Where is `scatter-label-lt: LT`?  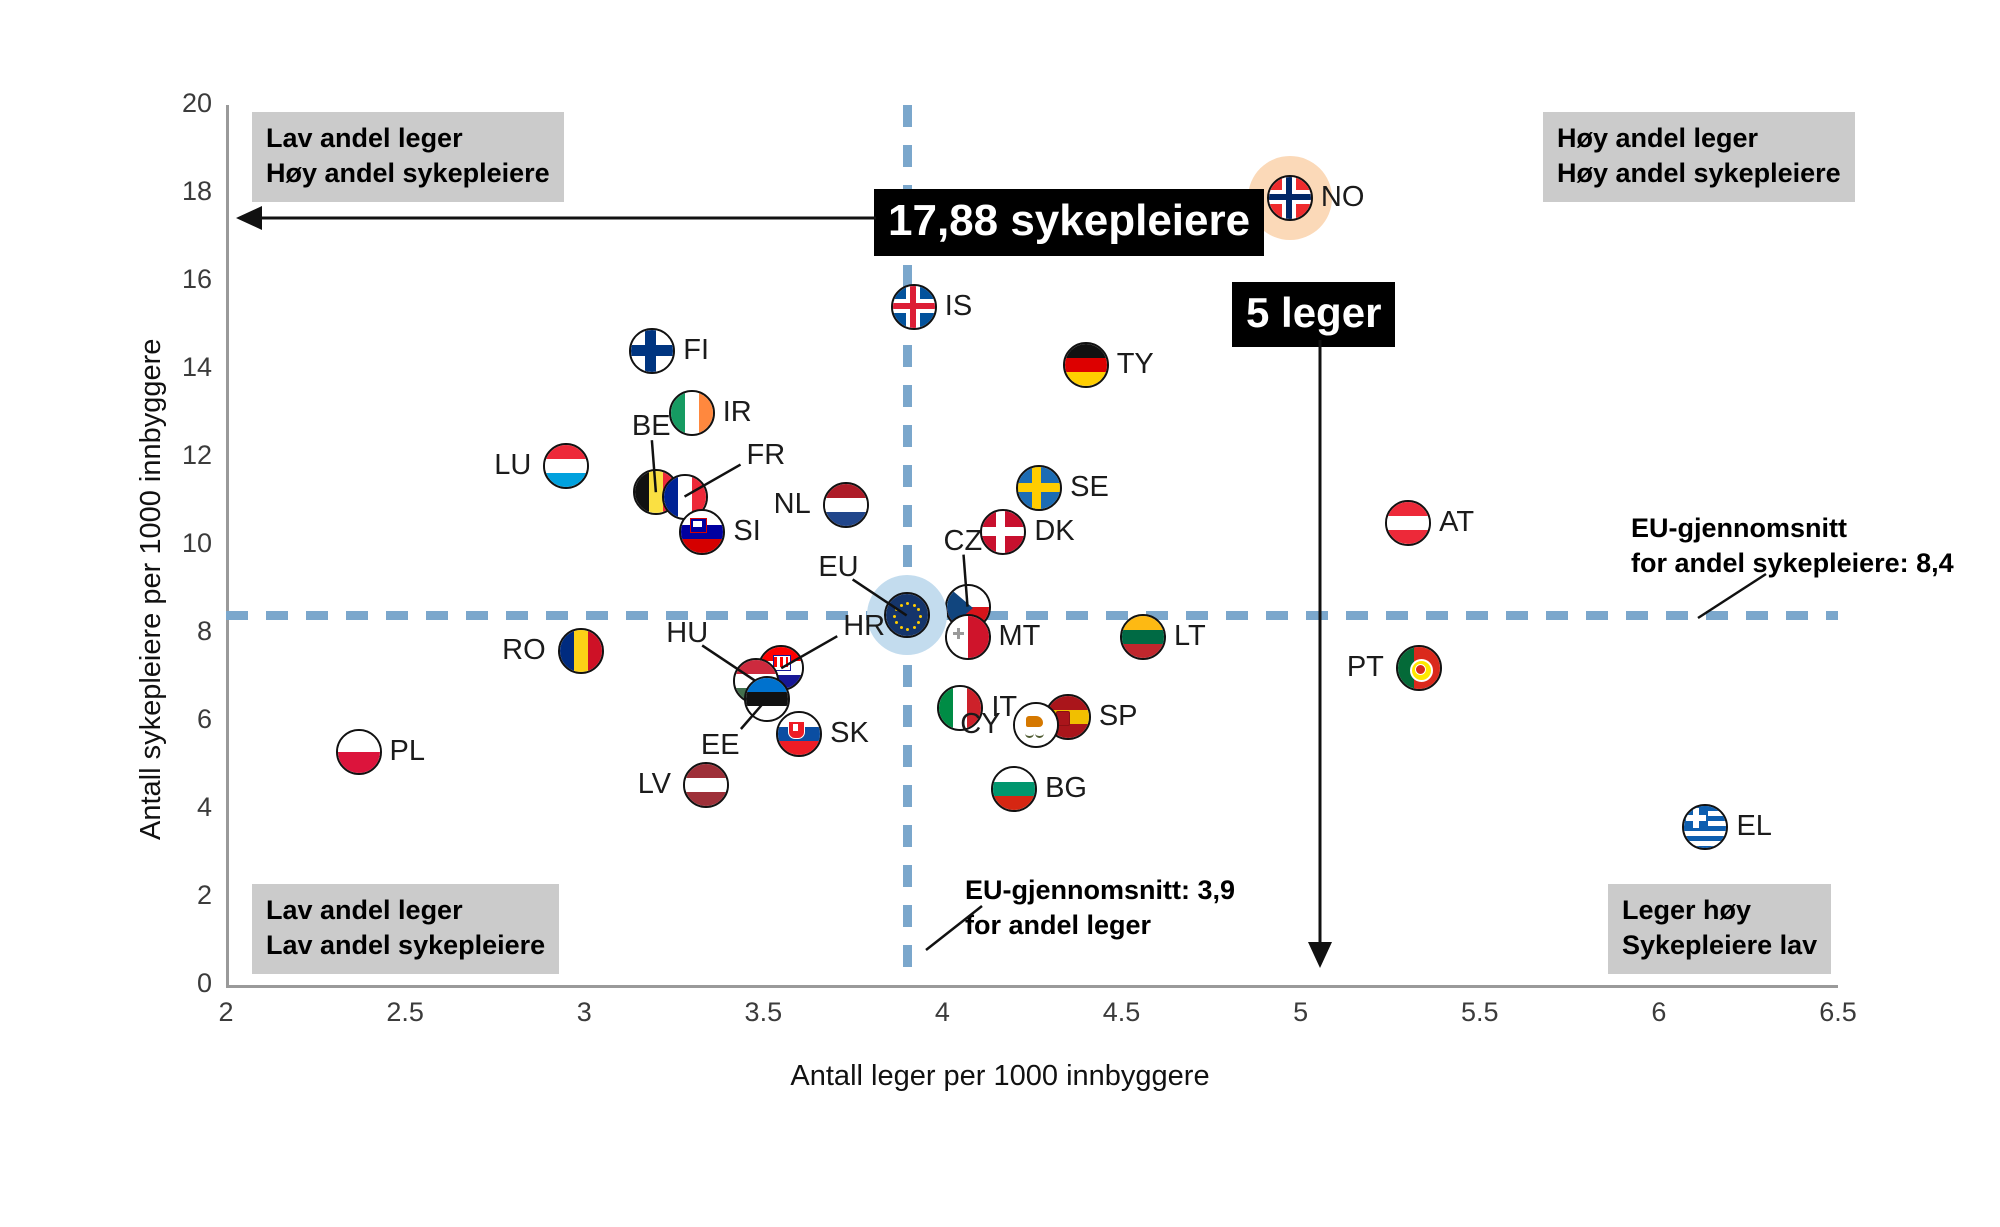 scatter-label-lt: LT is located at coordinates (1190, 636).